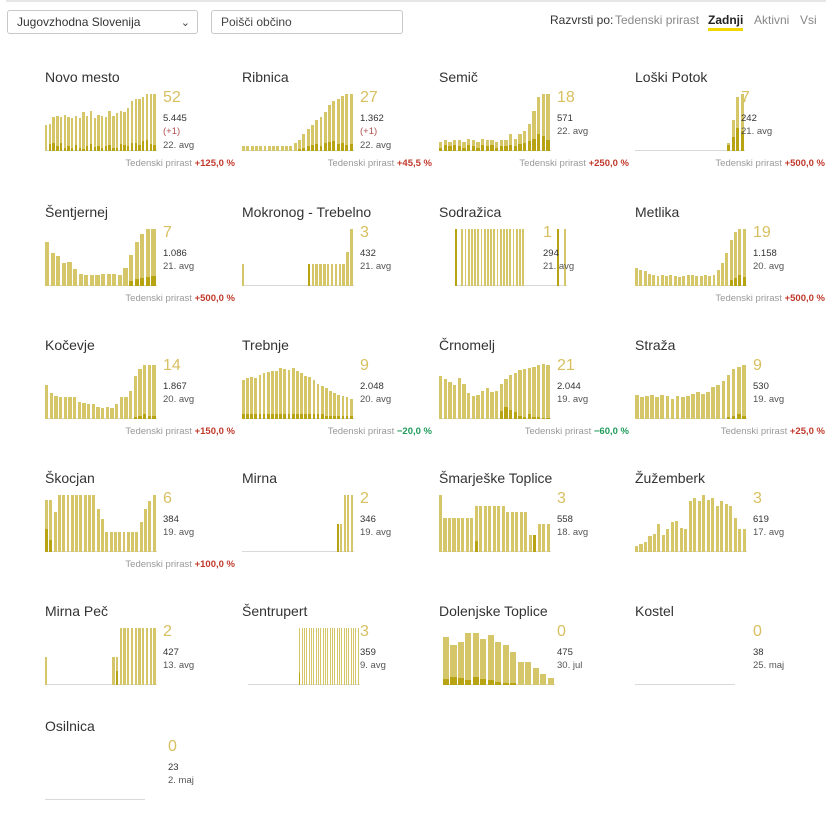  Describe the element at coordinates (496, 478) in the screenshot. I see `municipality-name: Šmarješke Toplice` at that location.